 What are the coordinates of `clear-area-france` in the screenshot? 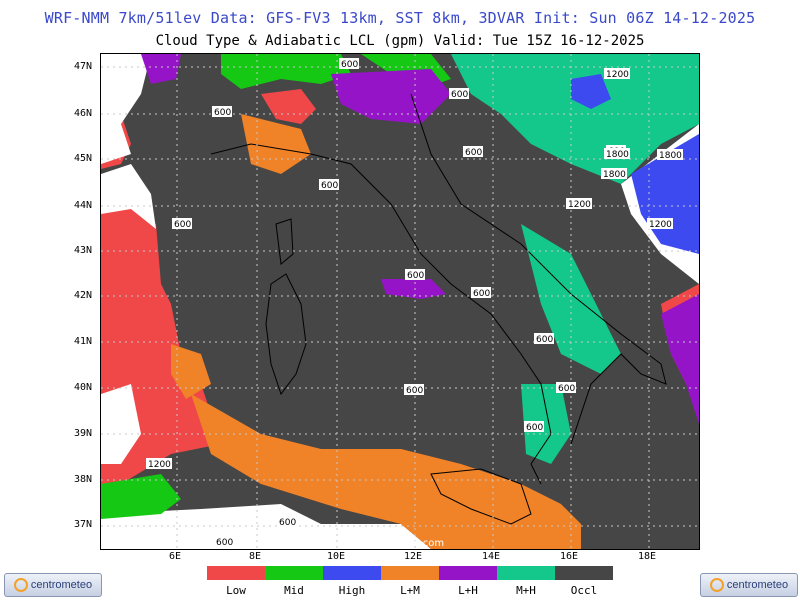 It's located at (126, 109).